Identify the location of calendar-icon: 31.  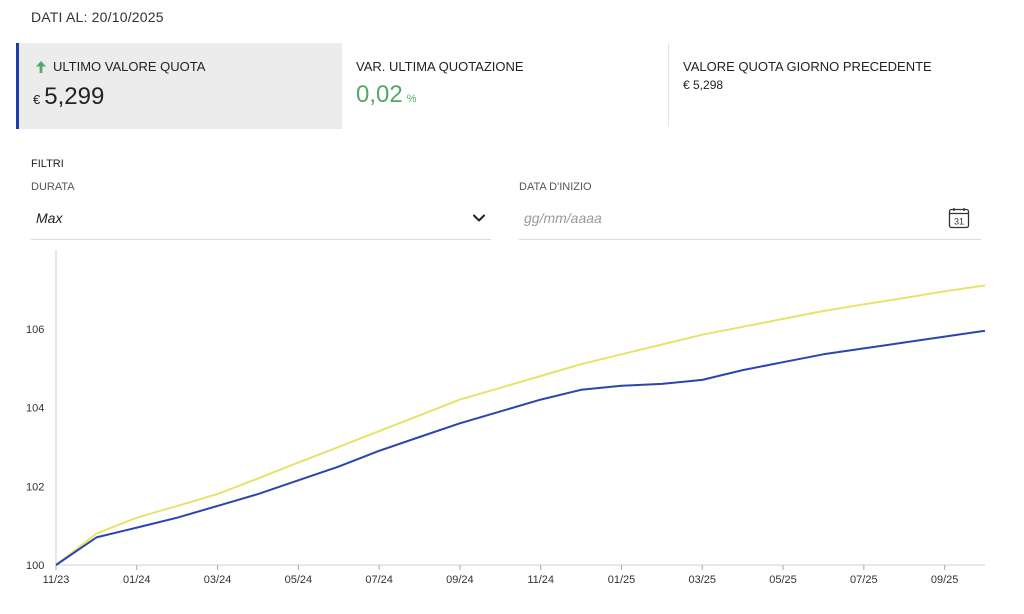
(959, 218).